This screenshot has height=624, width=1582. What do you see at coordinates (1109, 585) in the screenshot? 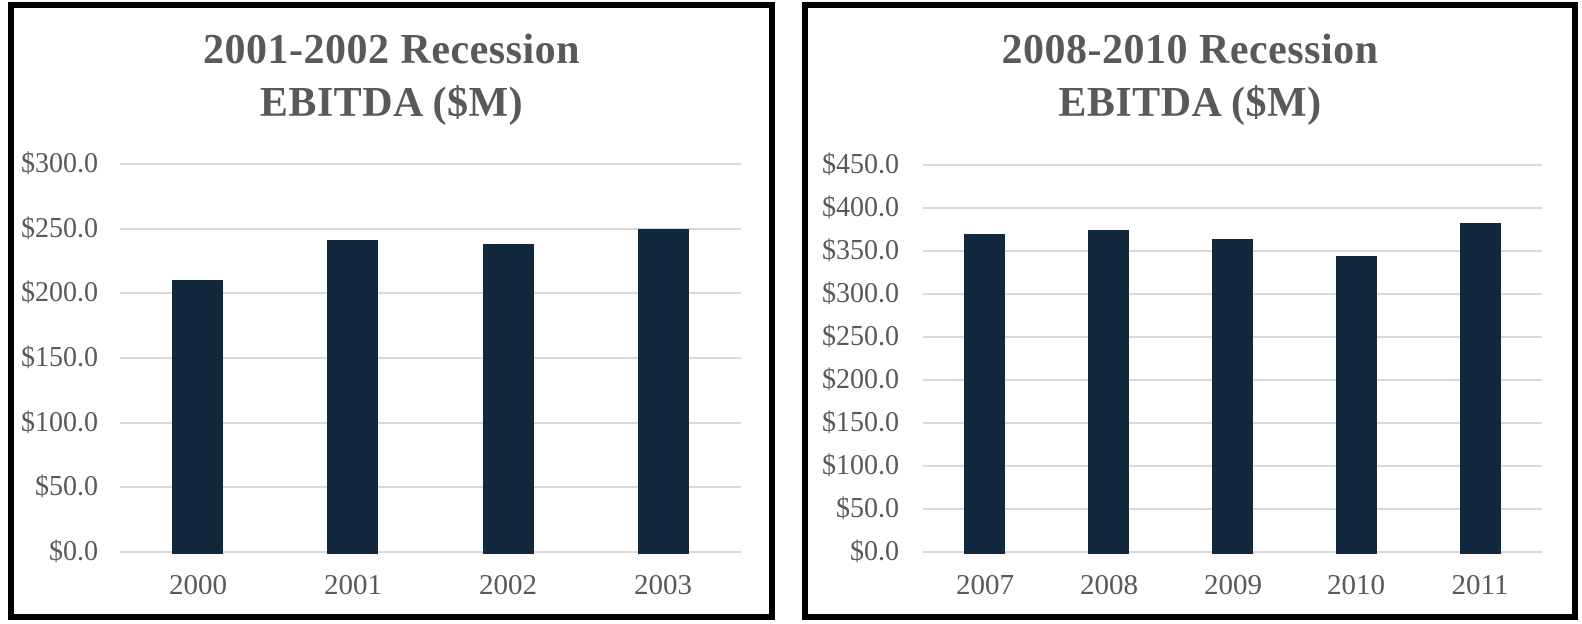
I see `x-axis-category-label: 2008` at bounding box center [1109, 585].